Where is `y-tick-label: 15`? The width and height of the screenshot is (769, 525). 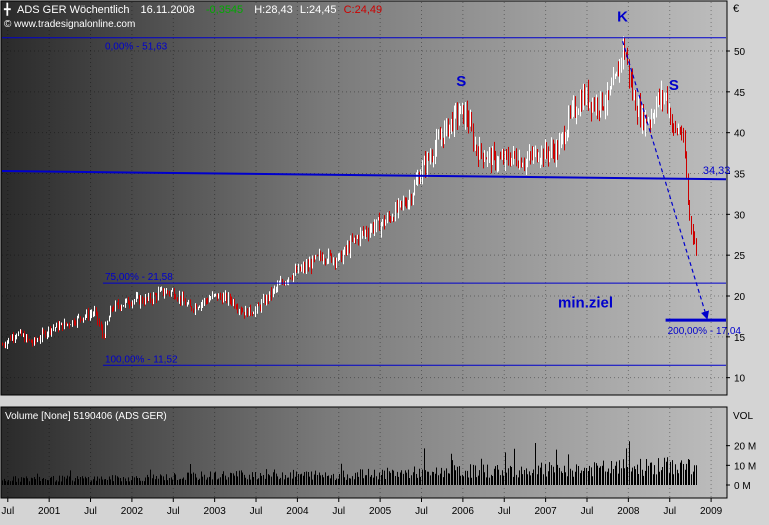 y-tick-label: 15 is located at coordinates (740, 338).